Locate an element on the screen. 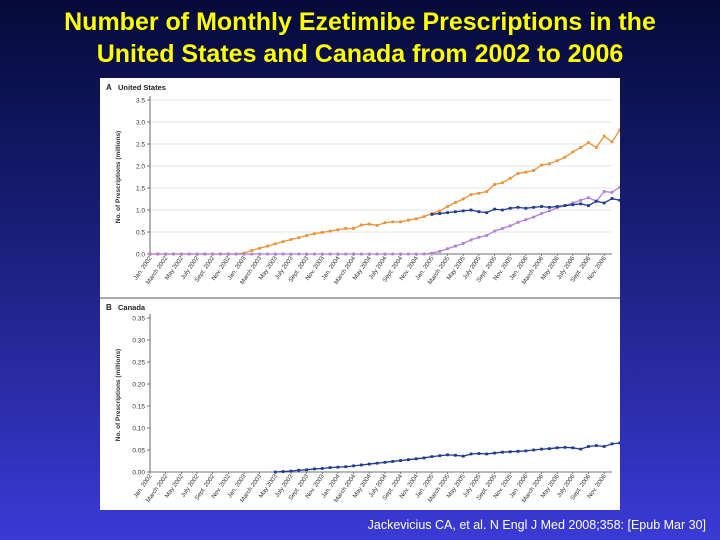 The height and width of the screenshot is (540, 720). y-axis-label: No. of Prescriptions (millions) is located at coordinates (118, 177).